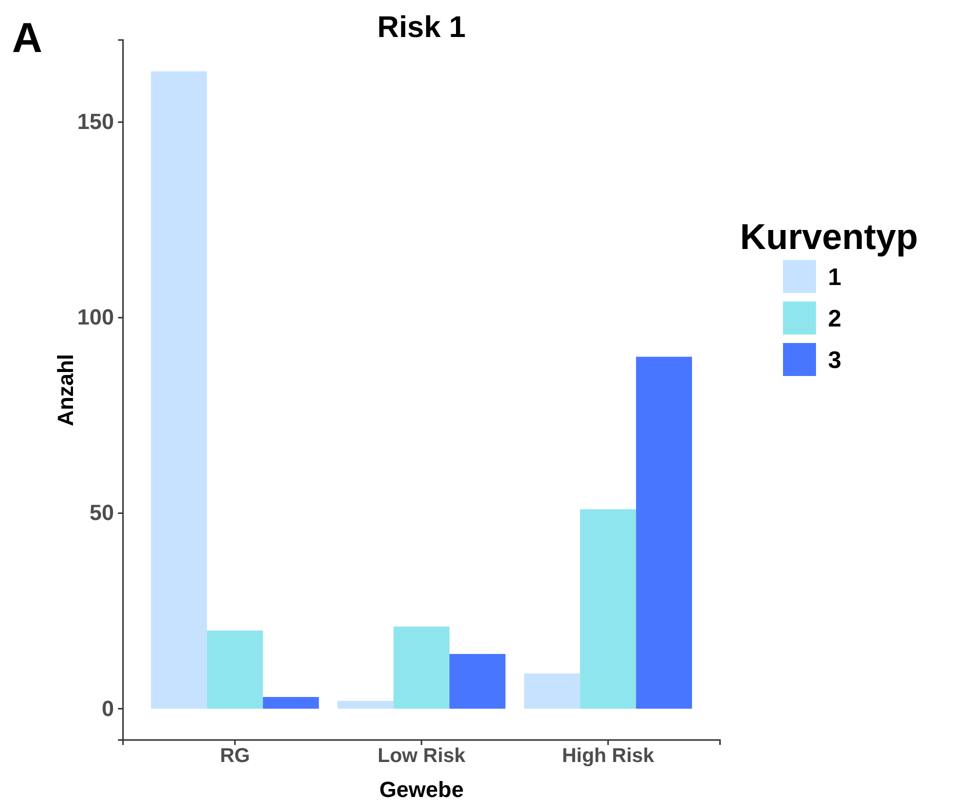 This screenshot has width=976, height=804. What do you see at coordinates (102, 513) in the screenshot?
I see `y-tick-label: 50` at bounding box center [102, 513].